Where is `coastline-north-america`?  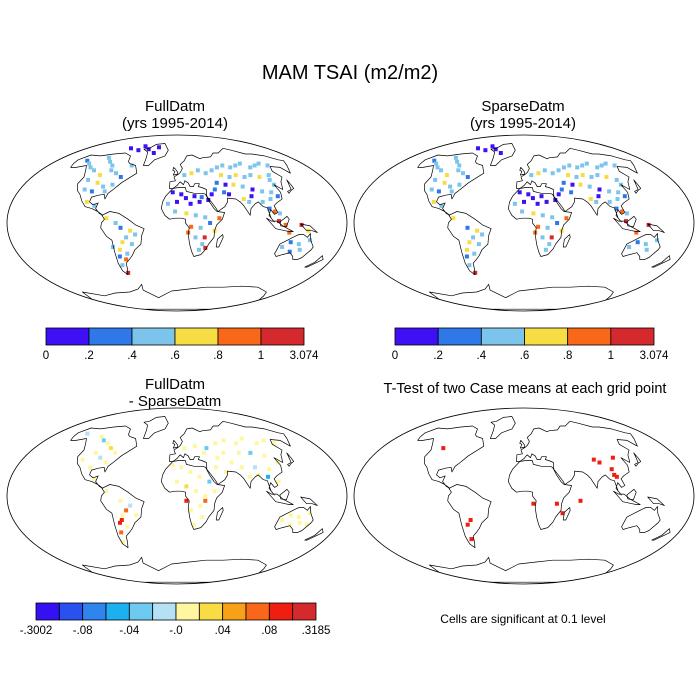 coastline-north-america is located at coordinates (451, 184).